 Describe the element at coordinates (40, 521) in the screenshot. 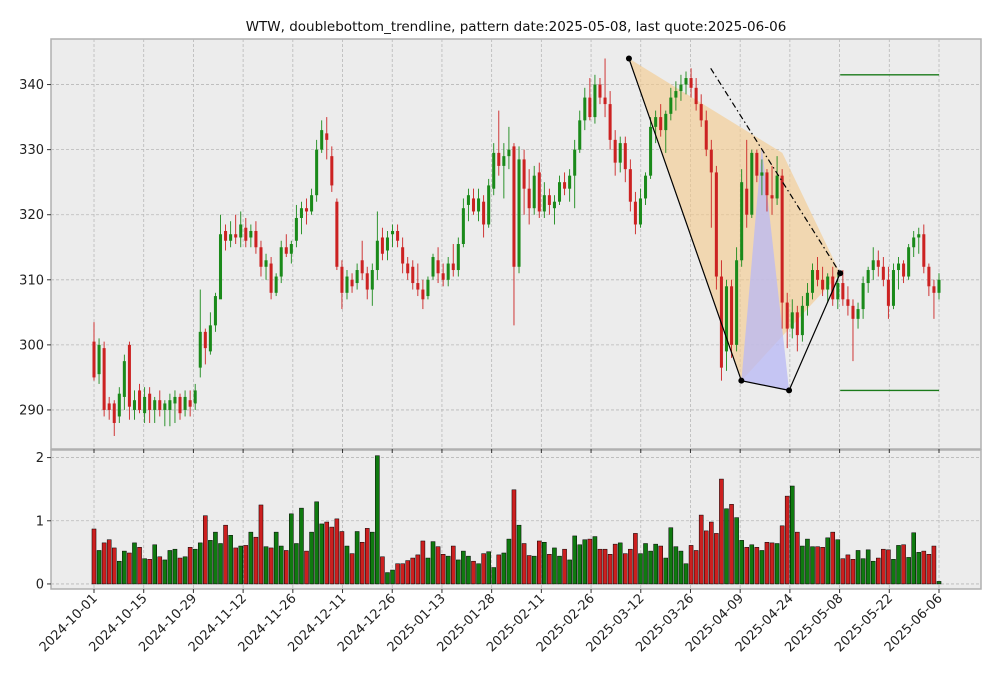

I see `volume-tick-label: 1` at that location.